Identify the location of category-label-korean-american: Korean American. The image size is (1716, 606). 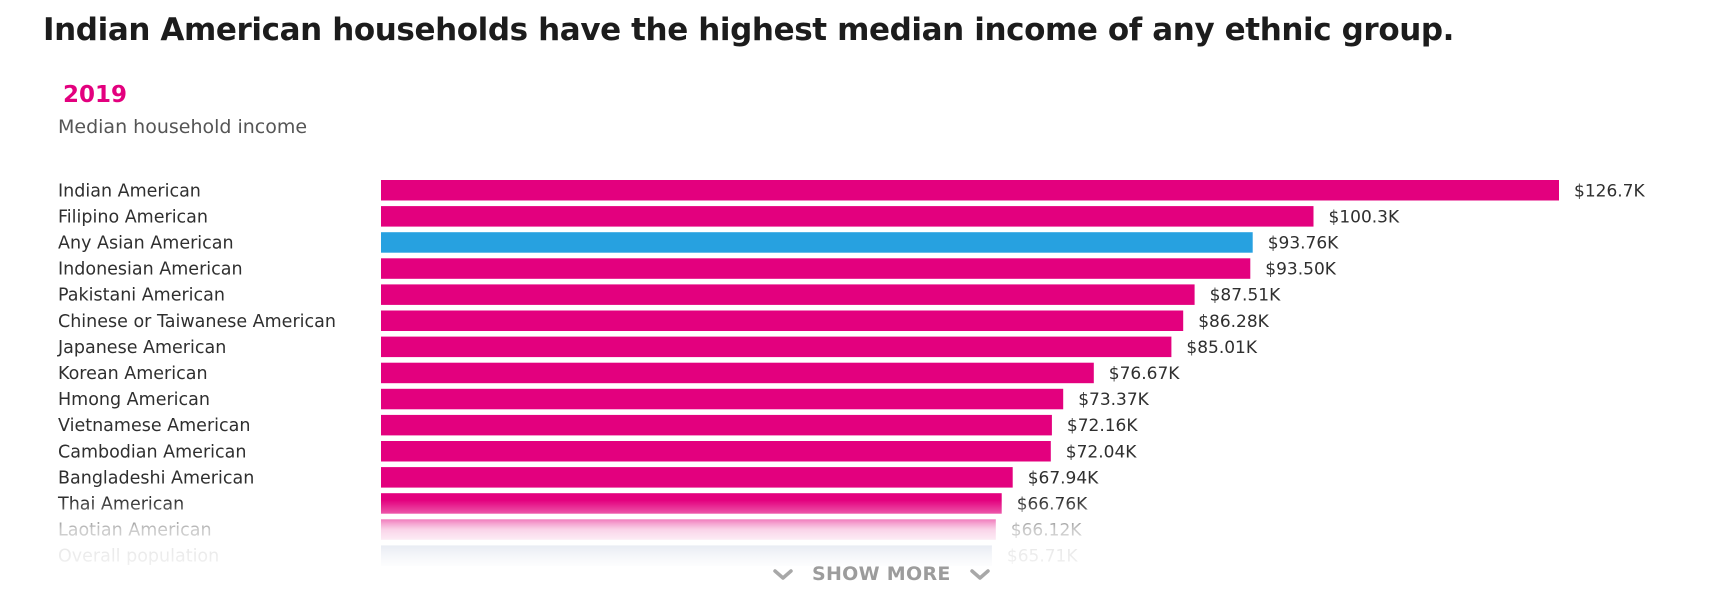
(133, 374).